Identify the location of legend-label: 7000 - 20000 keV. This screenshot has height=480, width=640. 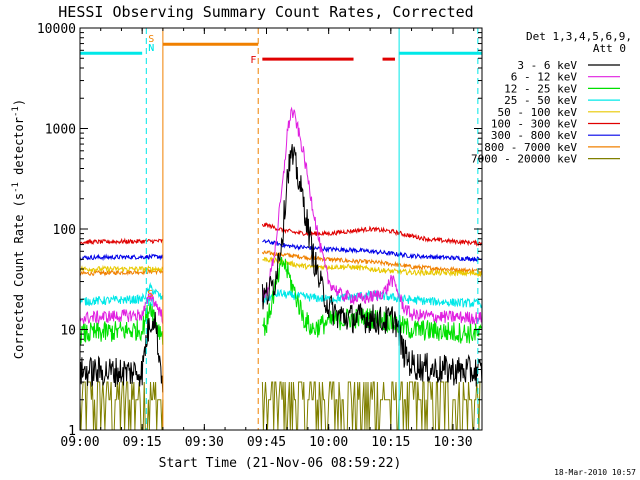
(524, 159).